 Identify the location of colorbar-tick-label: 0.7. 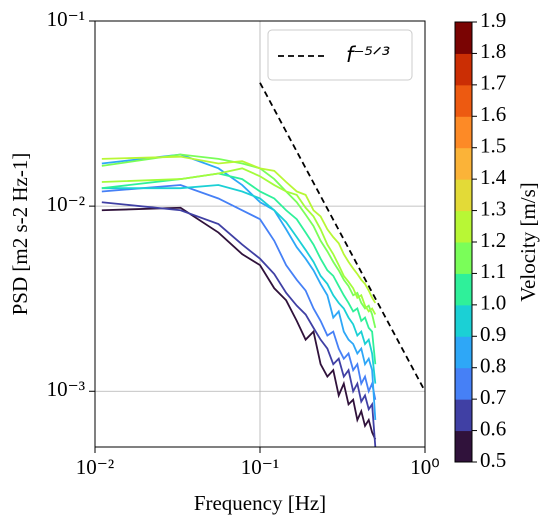
(493, 397).